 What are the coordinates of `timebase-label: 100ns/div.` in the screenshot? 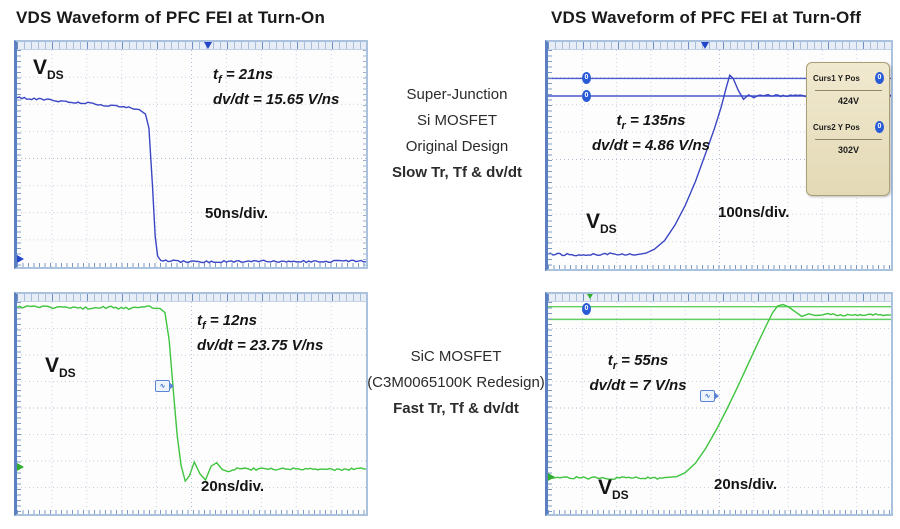 It's located at (754, 212).